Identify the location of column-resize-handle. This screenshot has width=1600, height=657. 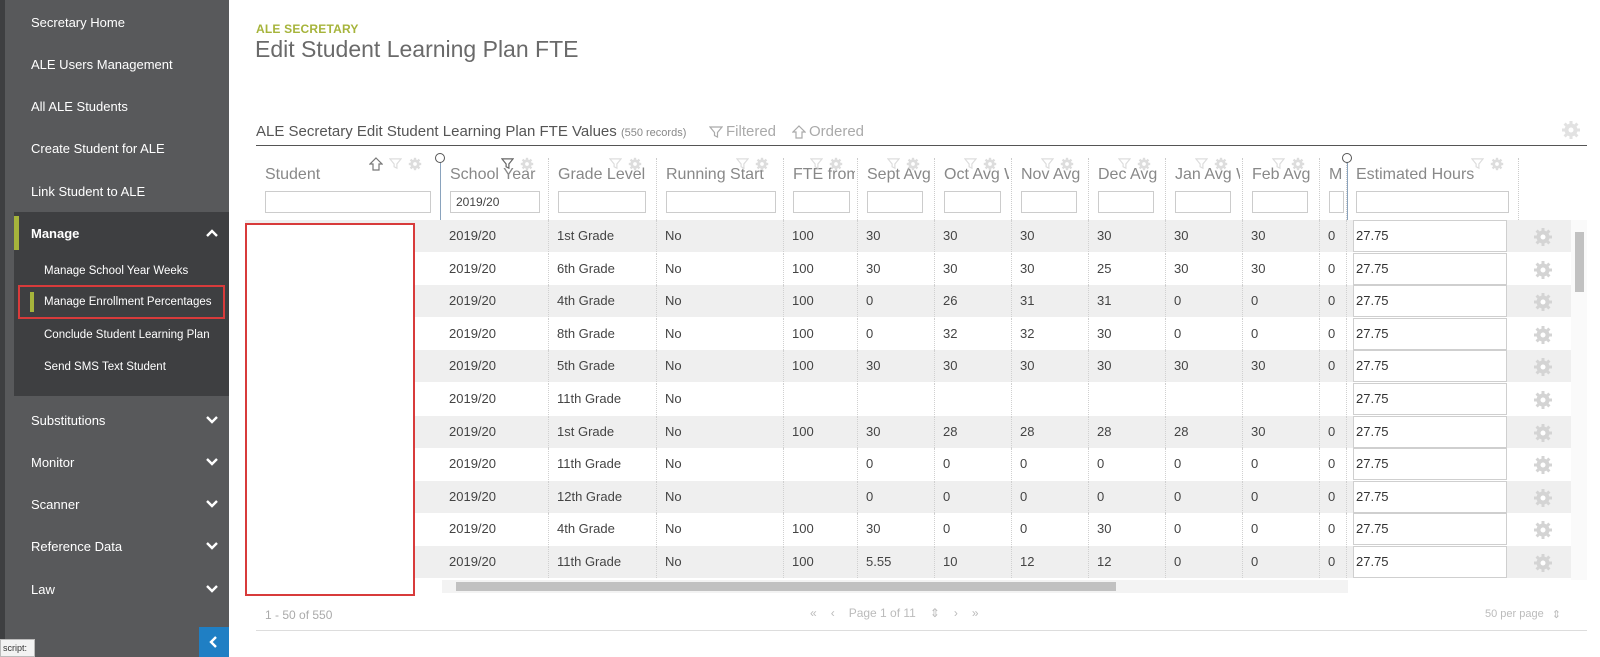
(1347, 158).